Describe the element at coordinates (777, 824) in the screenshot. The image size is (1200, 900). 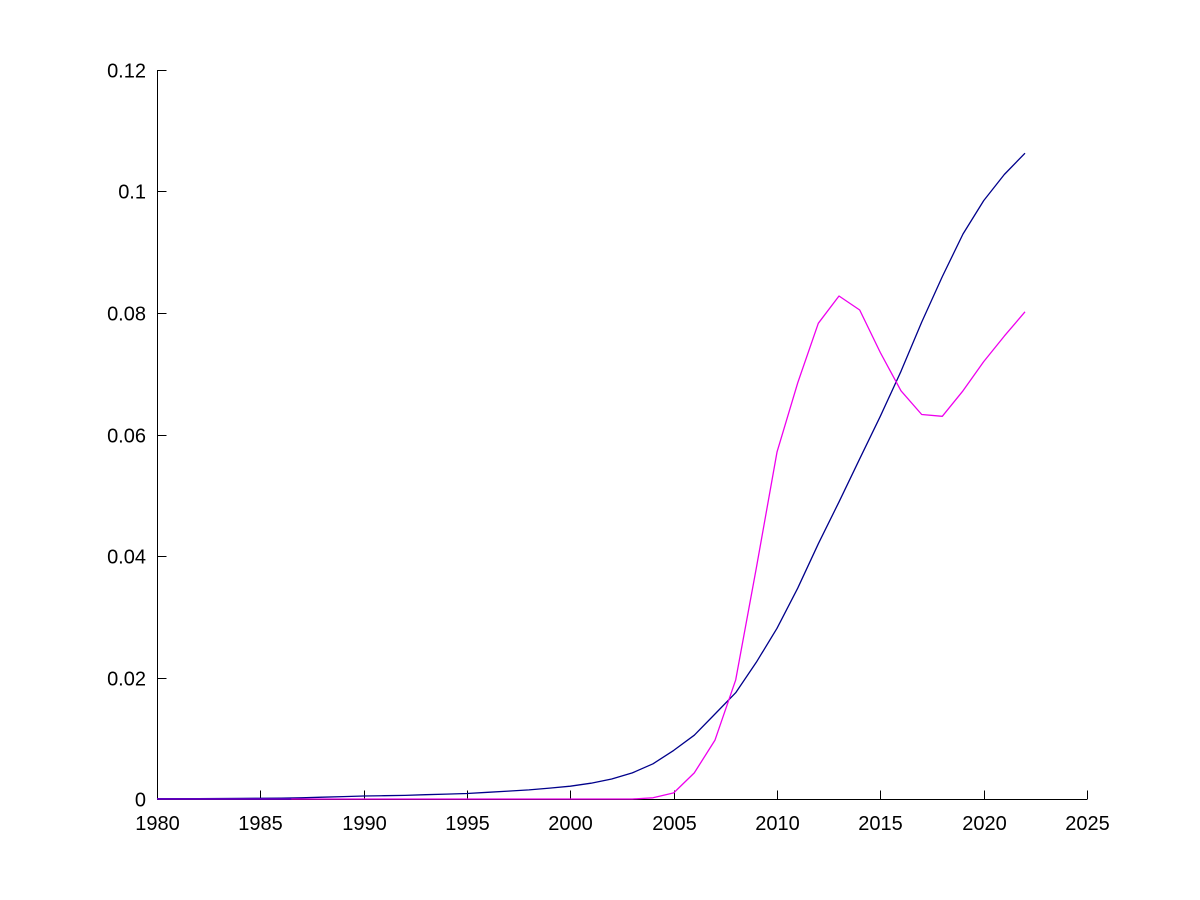
I see `x-tick-label: 2010` at that location.